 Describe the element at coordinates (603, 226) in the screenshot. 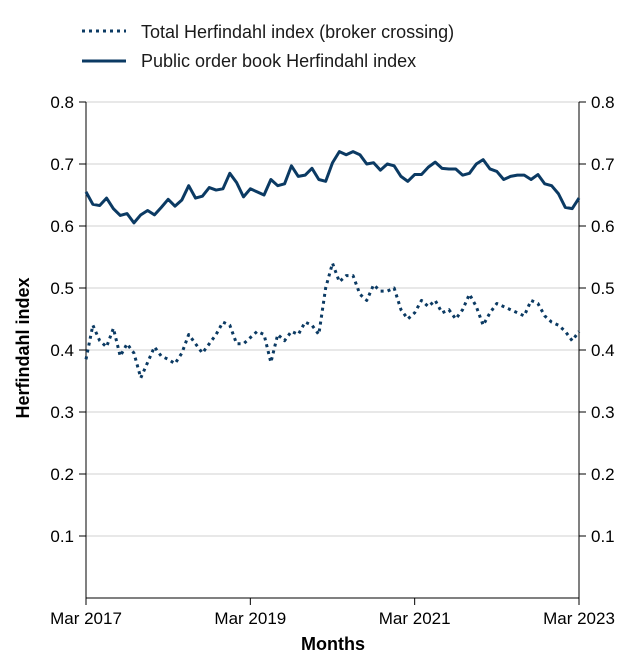

I see `y-tick-label-right: 0.6` at that location.